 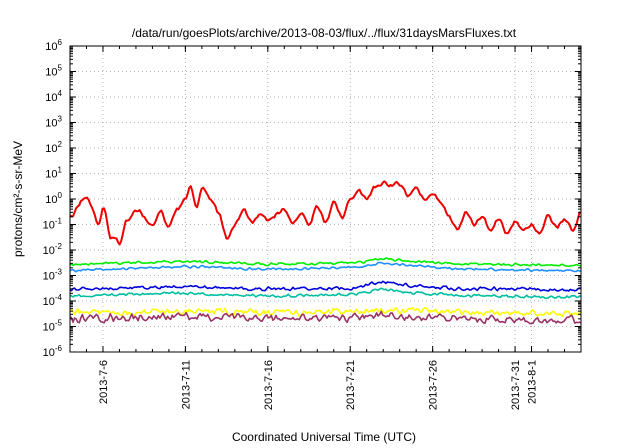 What do you see at coordinates (53, 198) in the screenshot?
I see `y-tick-label: 10⁰` at bounding box center [53, 198].